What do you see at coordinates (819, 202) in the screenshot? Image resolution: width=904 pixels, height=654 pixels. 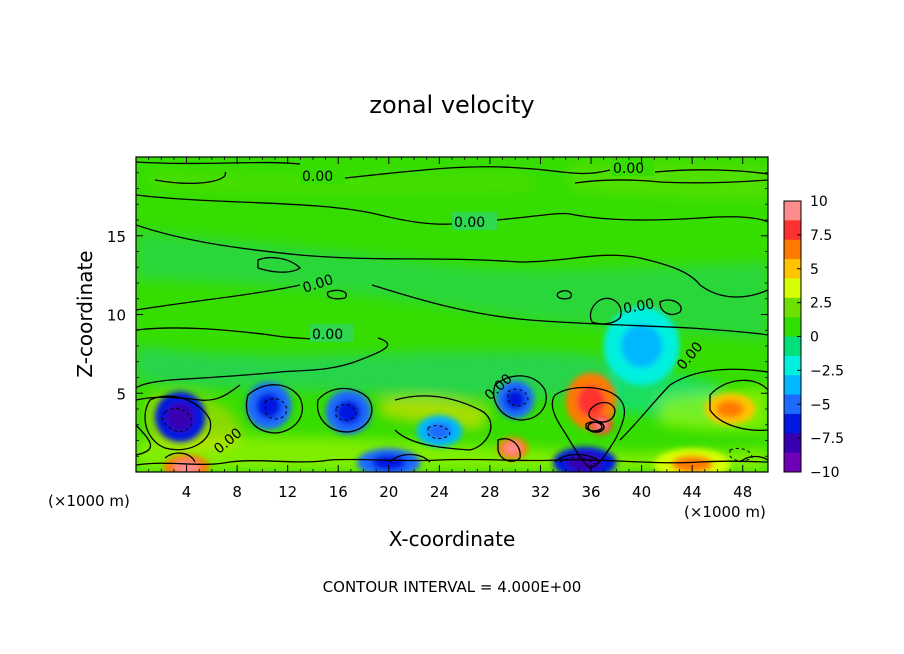 I see `colorbar-tick-label: 10` at bounding box center [819, 202].